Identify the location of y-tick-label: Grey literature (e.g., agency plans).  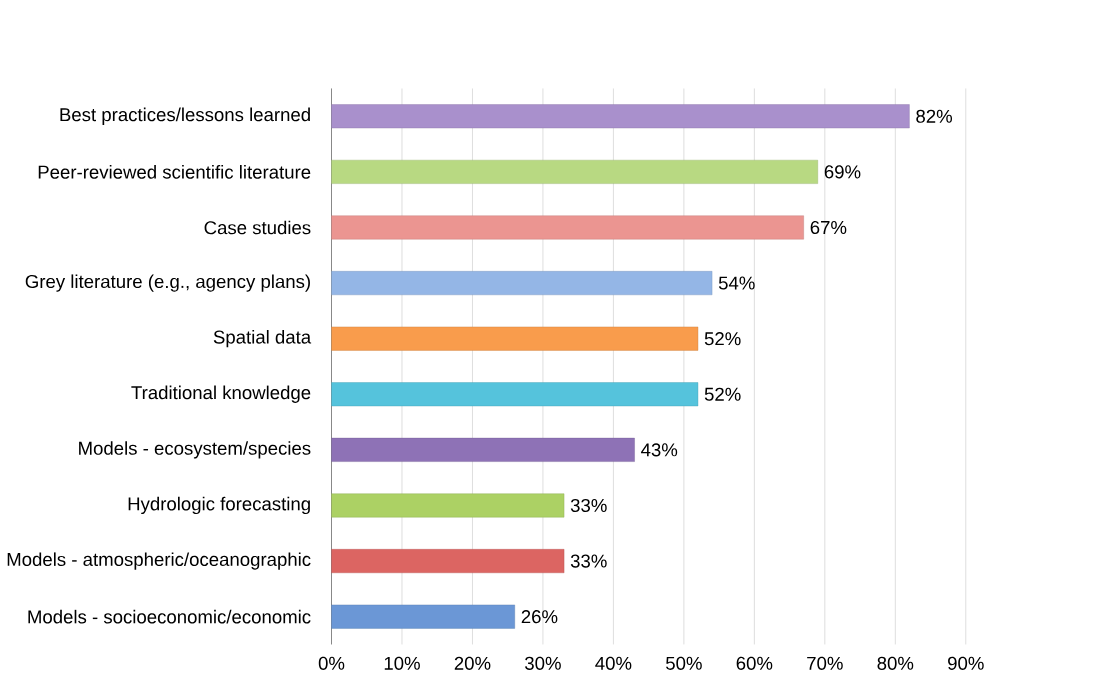
(167, 283).